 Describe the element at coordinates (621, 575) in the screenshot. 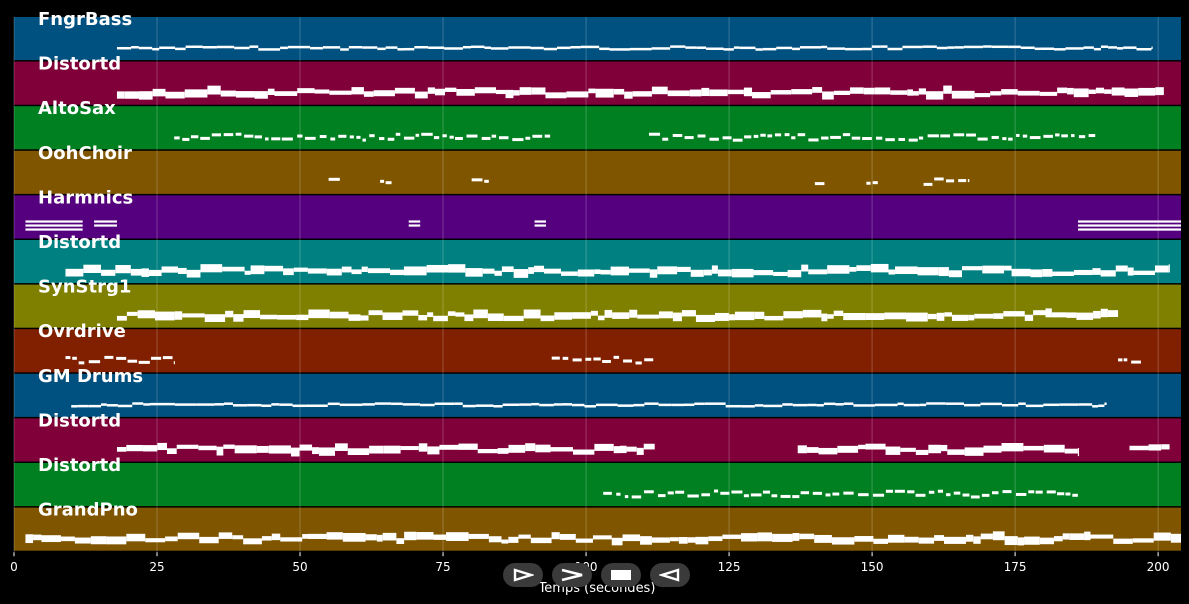

I see `stop-button` at that location.